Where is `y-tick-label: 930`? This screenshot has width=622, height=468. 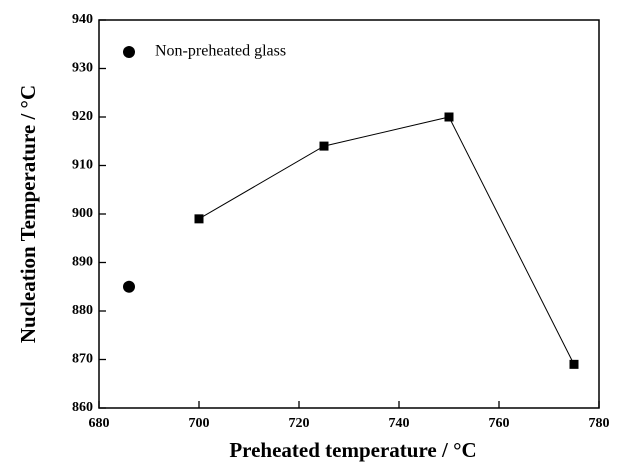
y-tick-label: 930 is located at coordinates (82, 68).